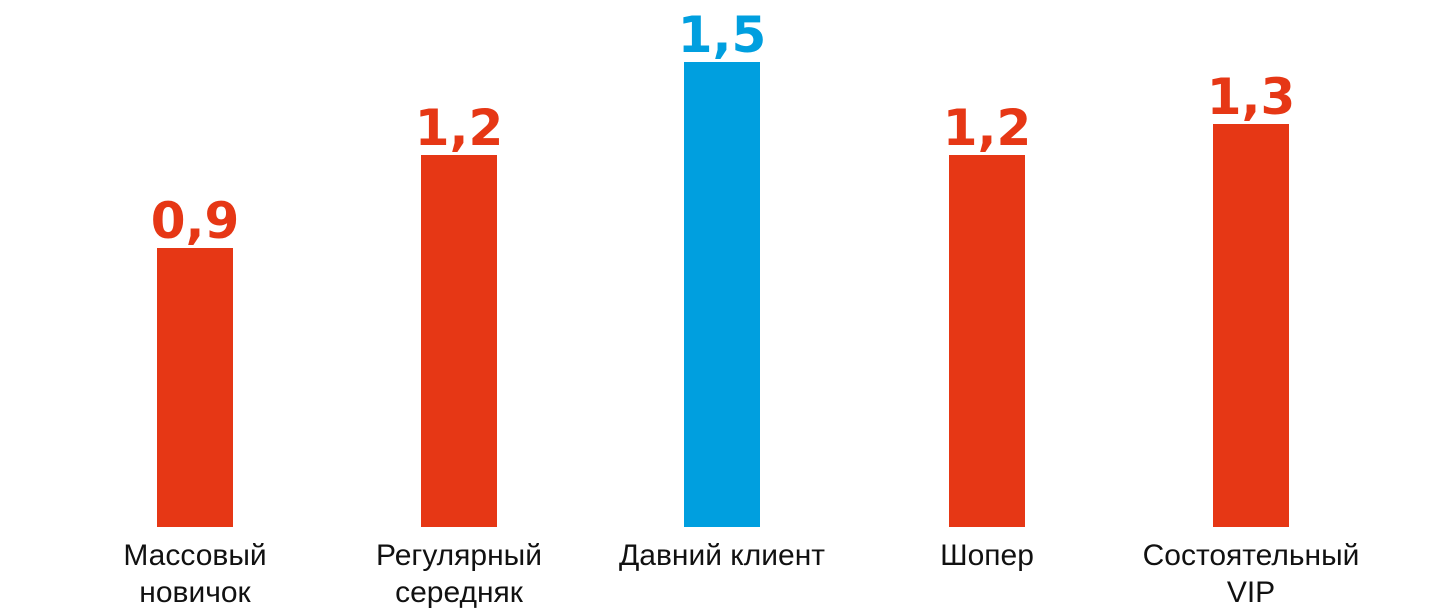 The image size is (1436, 614). I want to click on value-label-1: 1,2, so click(459, 128).